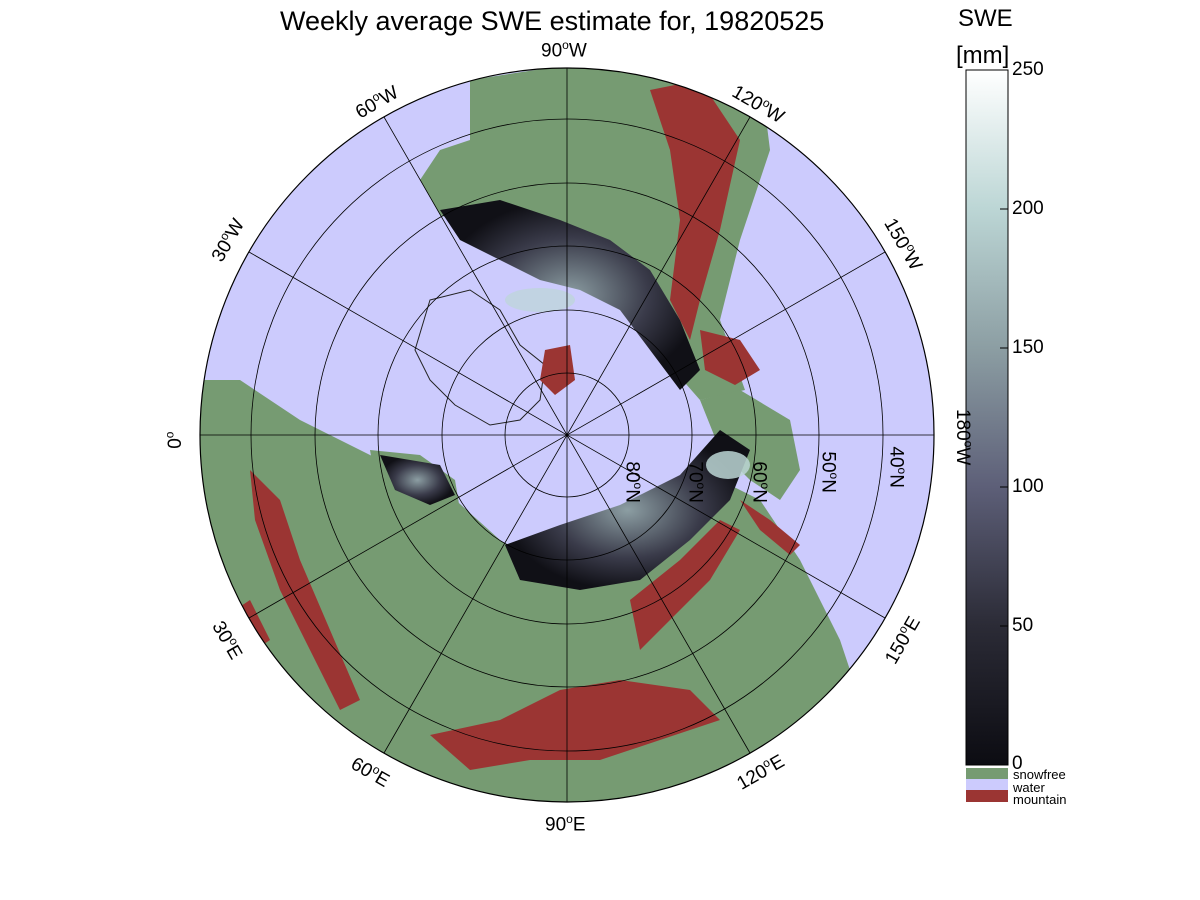 The width and height of the screenshot is (1200, 900). What do you see at coordinates (695, 210) in the screenshot?
I see `mountain-rockies` at bounding box center [695, 210].